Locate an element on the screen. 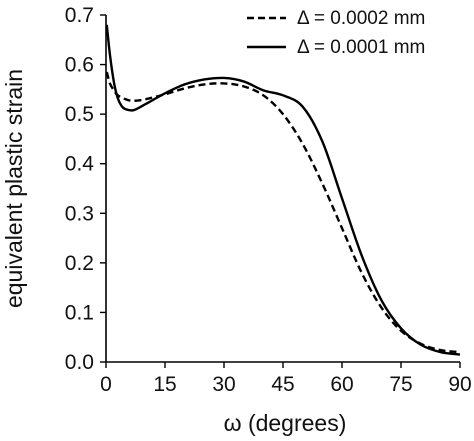  legend-label: Δ = 0.0002 mm is located at coordinates (361, 18).